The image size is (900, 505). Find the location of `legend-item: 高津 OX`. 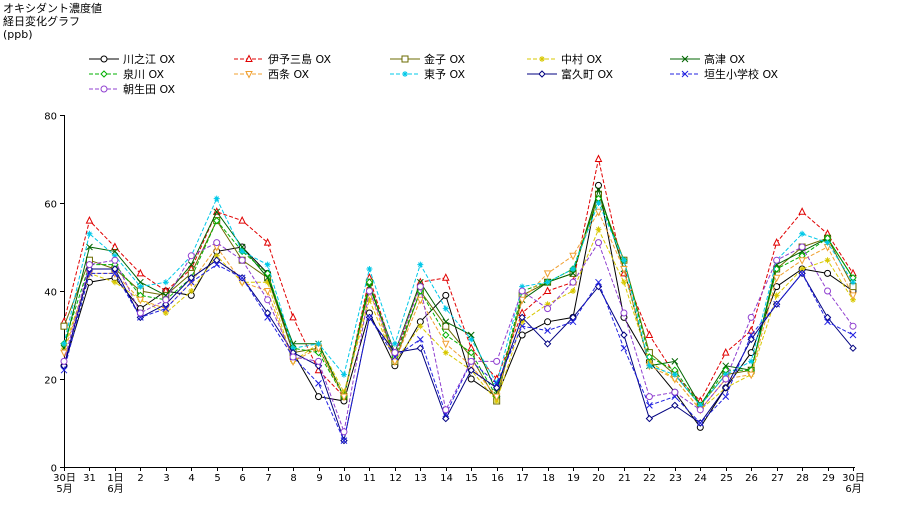

legend-item: 高津 OX is located at coordinates (706, 59).